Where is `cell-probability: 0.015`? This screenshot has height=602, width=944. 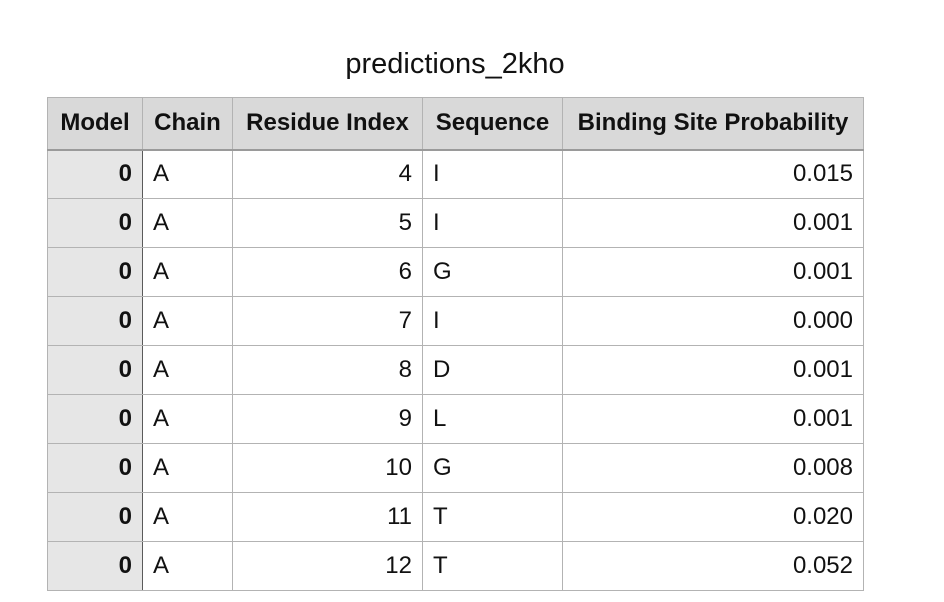 cell-probability: 0.015 is located at coordinates (713, 174).